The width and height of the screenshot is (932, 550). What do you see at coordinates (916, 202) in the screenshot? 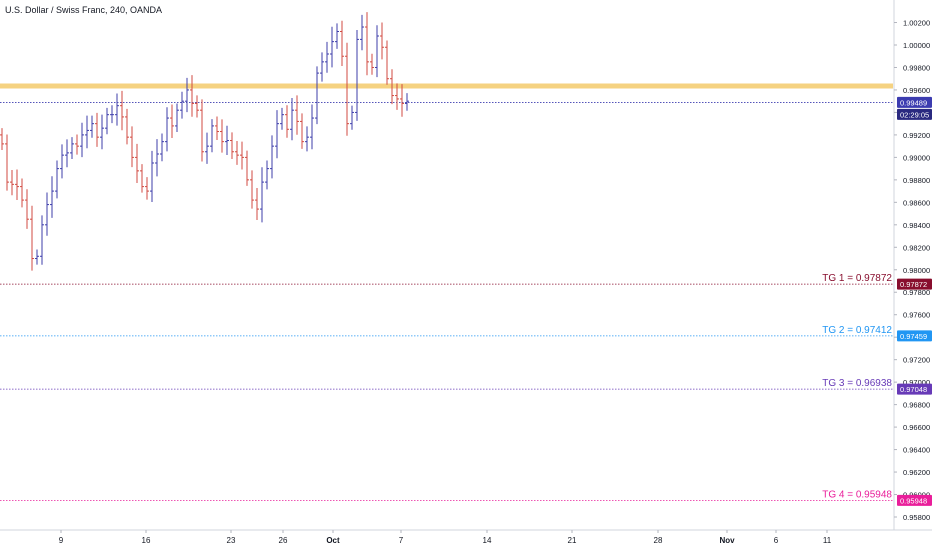
I see `y-tick-label: 0.98600` at bounding box center [916, 202].